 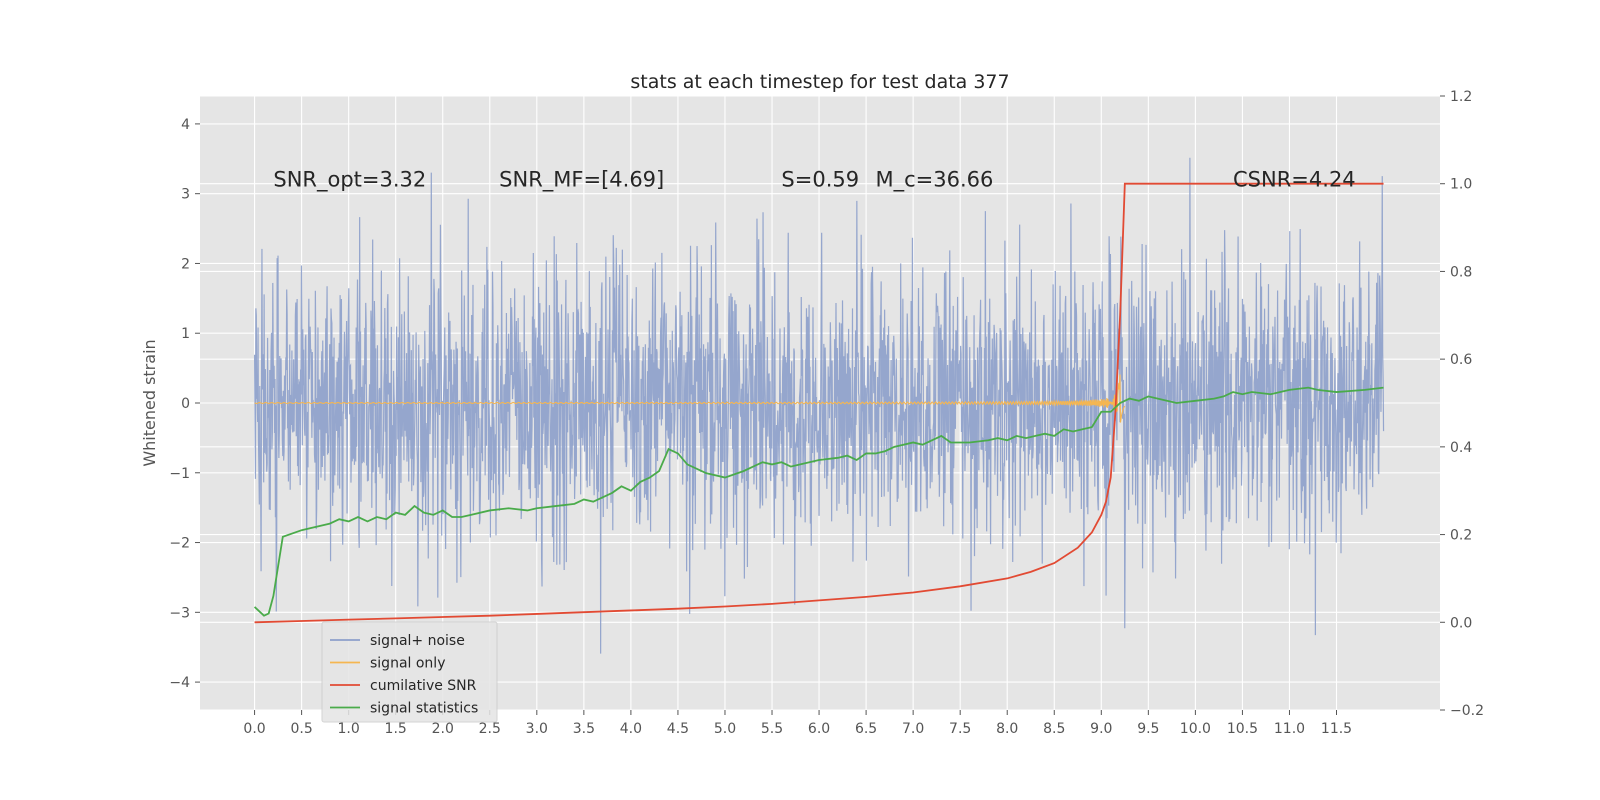 What do you see at coordinates (819, 82) in the screenshot?
I see `chart-title: stats at each timestep for test data 377` at bounding box center [819, 82].